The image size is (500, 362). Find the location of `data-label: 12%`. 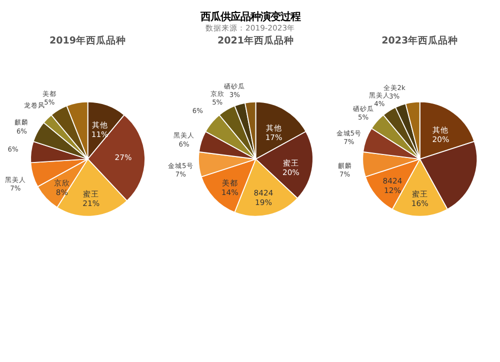

data-label: 12% is located at coordinates (392, 191).